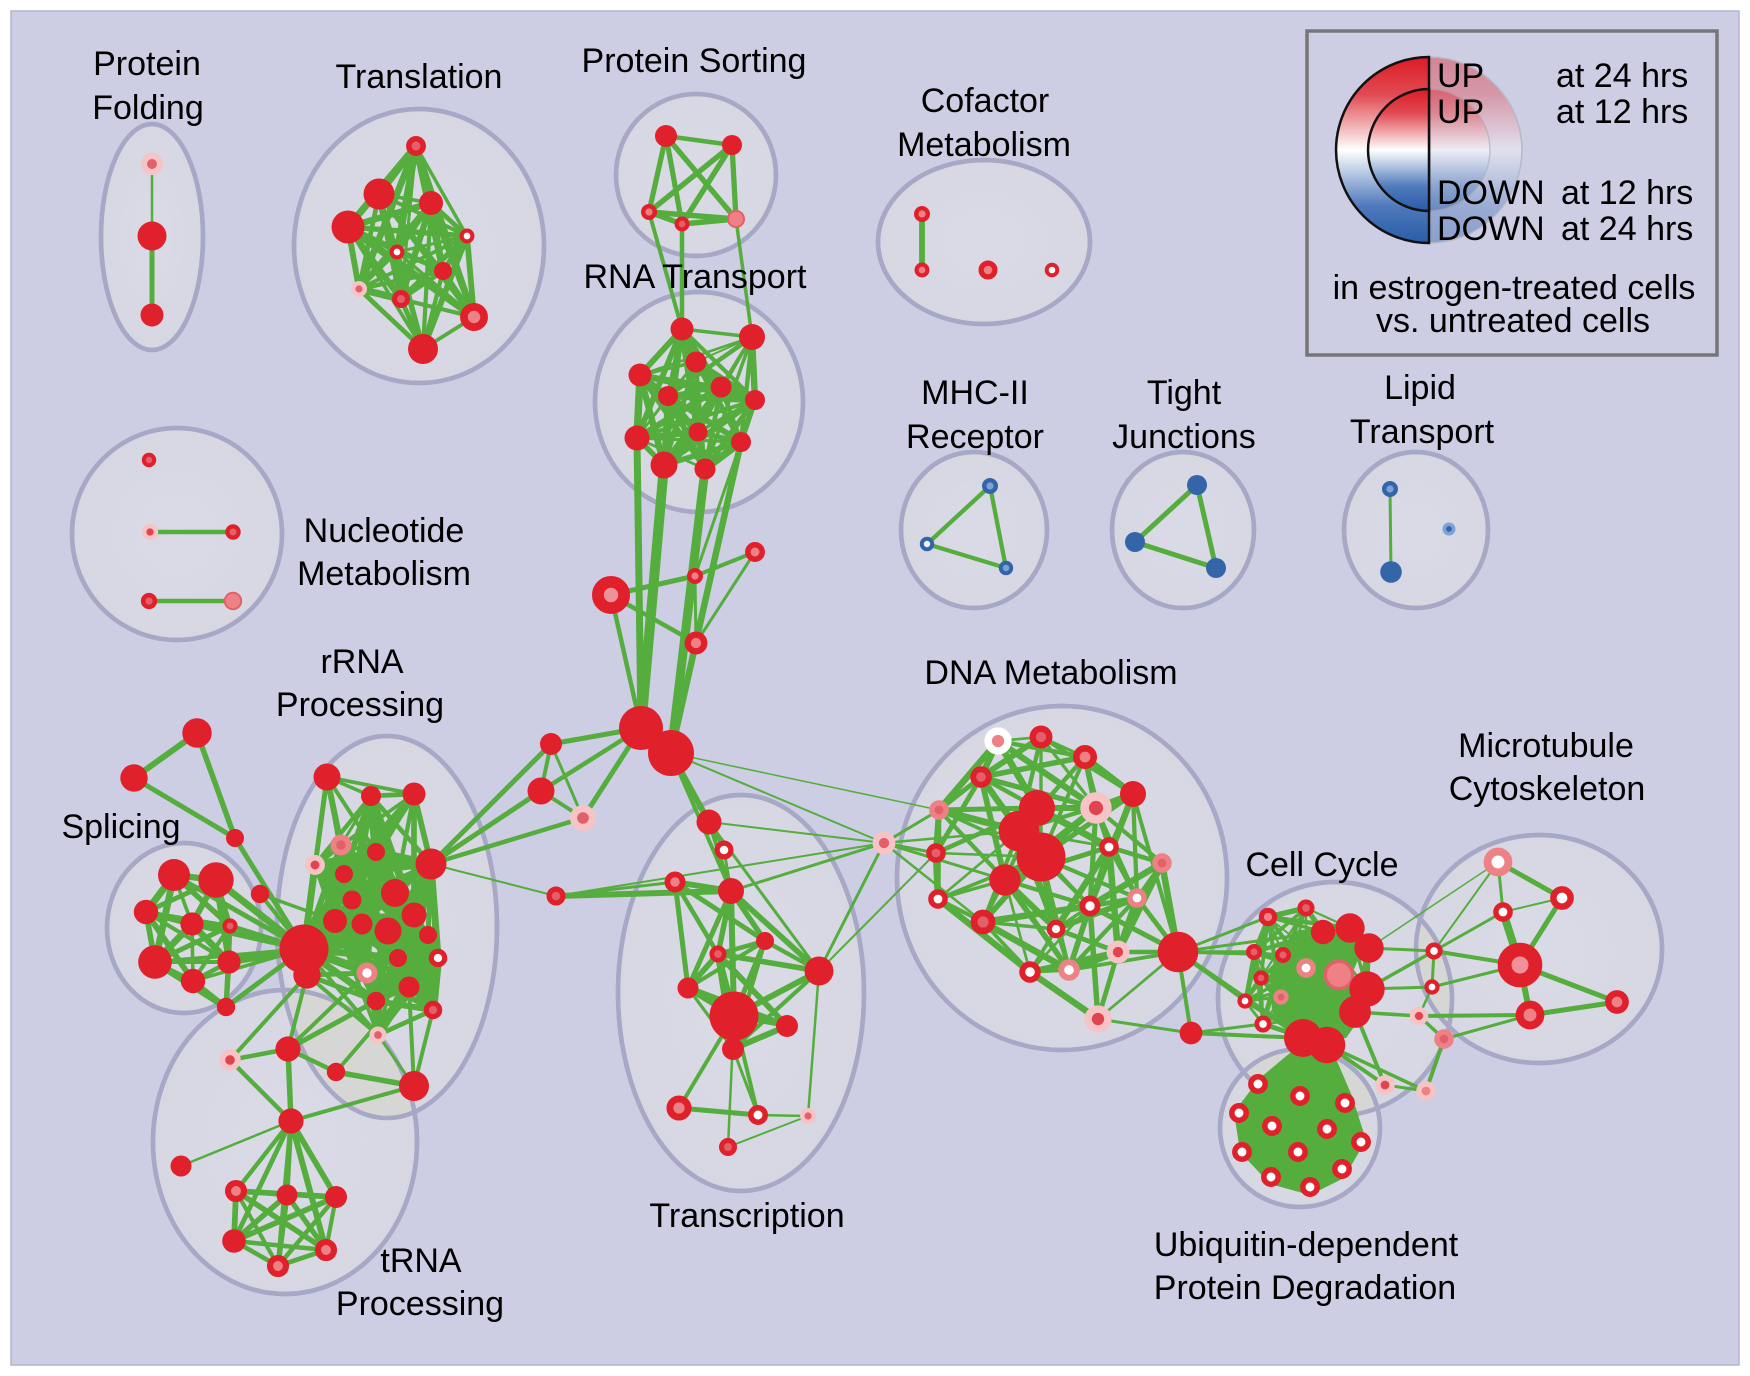 The image size is (1750, 1376). What do you see at coordinates (1184, 393) in the screenshot?
I see `svg-text: Tight` at bounding box center [1184, 393].